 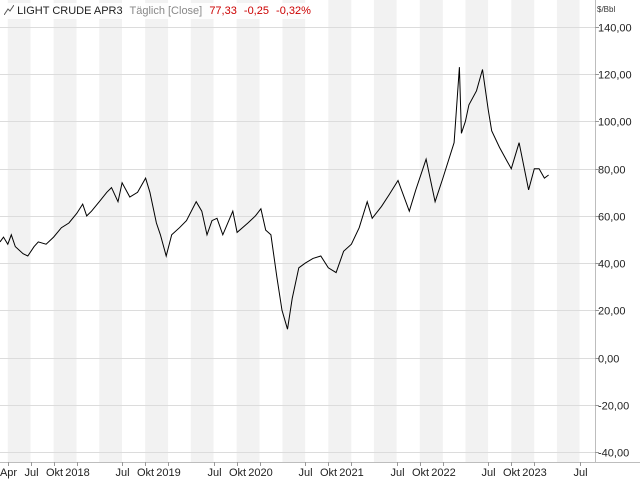 I want to click on chart-frequency: Täglich [Close], so click(x=166, y=11).